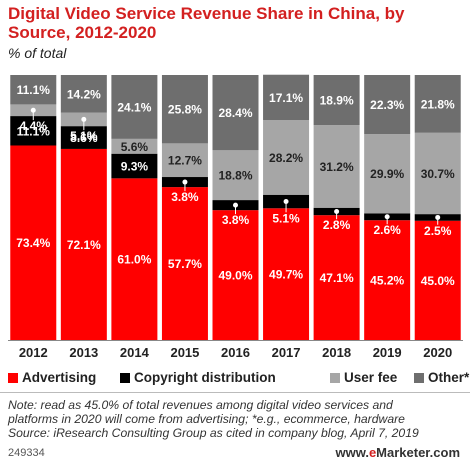  I want to click on data-label: 45.0%, so click(438, 281).